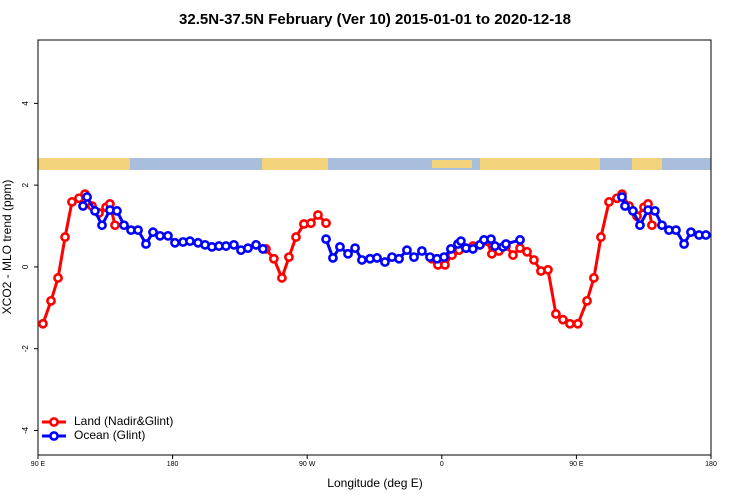  What do you see at coordinates (123, 421) in the screenshot?
I see `legend-label: Land (Nadir&Glint)` at bounding box center [123, 421].